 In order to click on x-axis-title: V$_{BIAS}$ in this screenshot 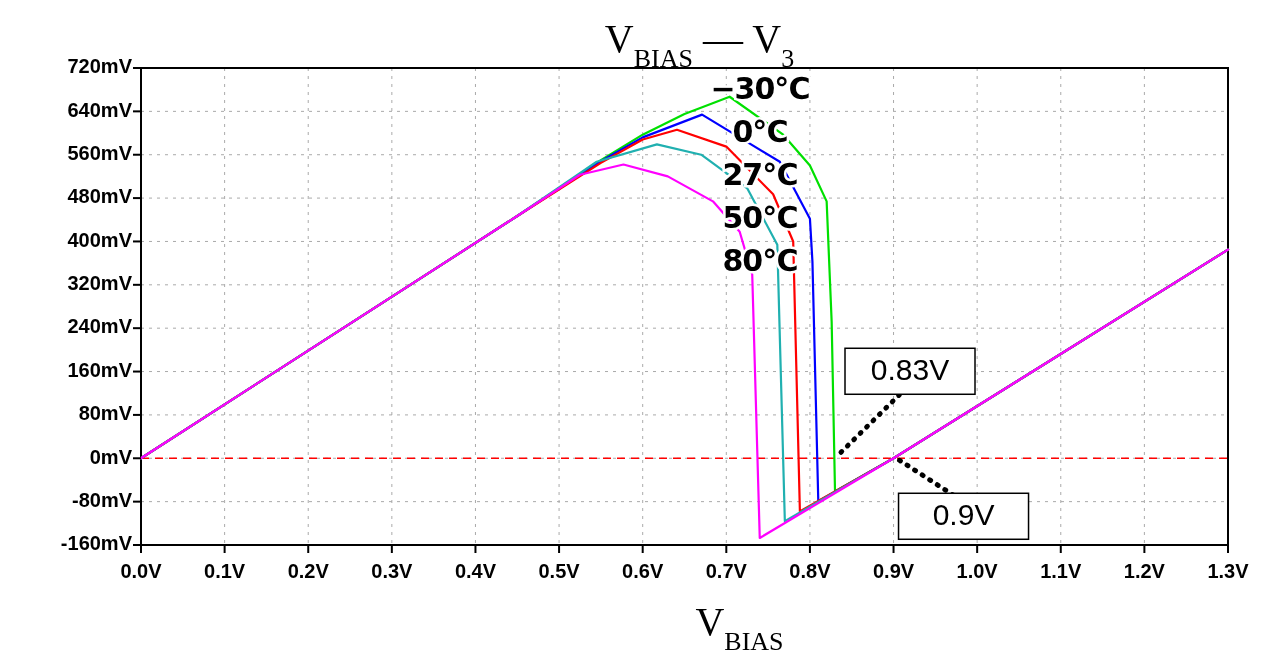, I will do `click(739, 627)`.